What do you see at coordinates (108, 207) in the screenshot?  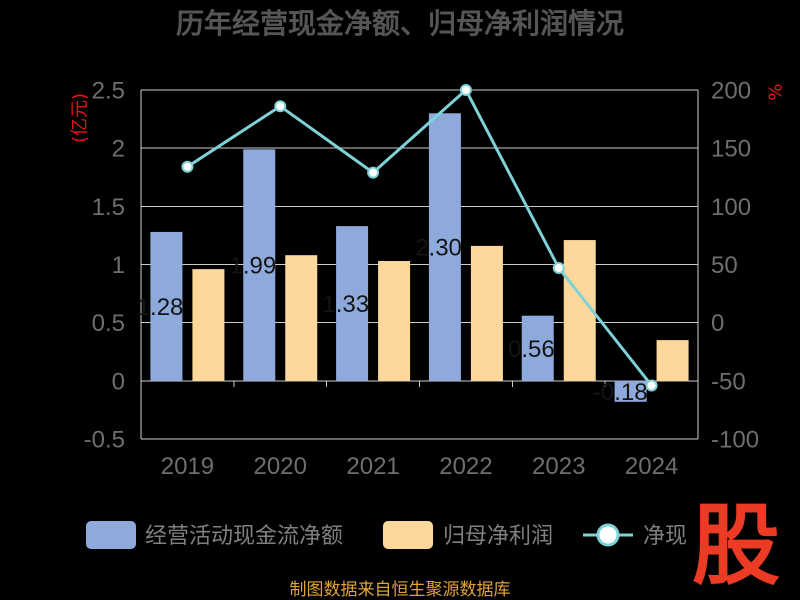 I see `y-axis-tick-label: 1.5` at bounding box center [108, 207].